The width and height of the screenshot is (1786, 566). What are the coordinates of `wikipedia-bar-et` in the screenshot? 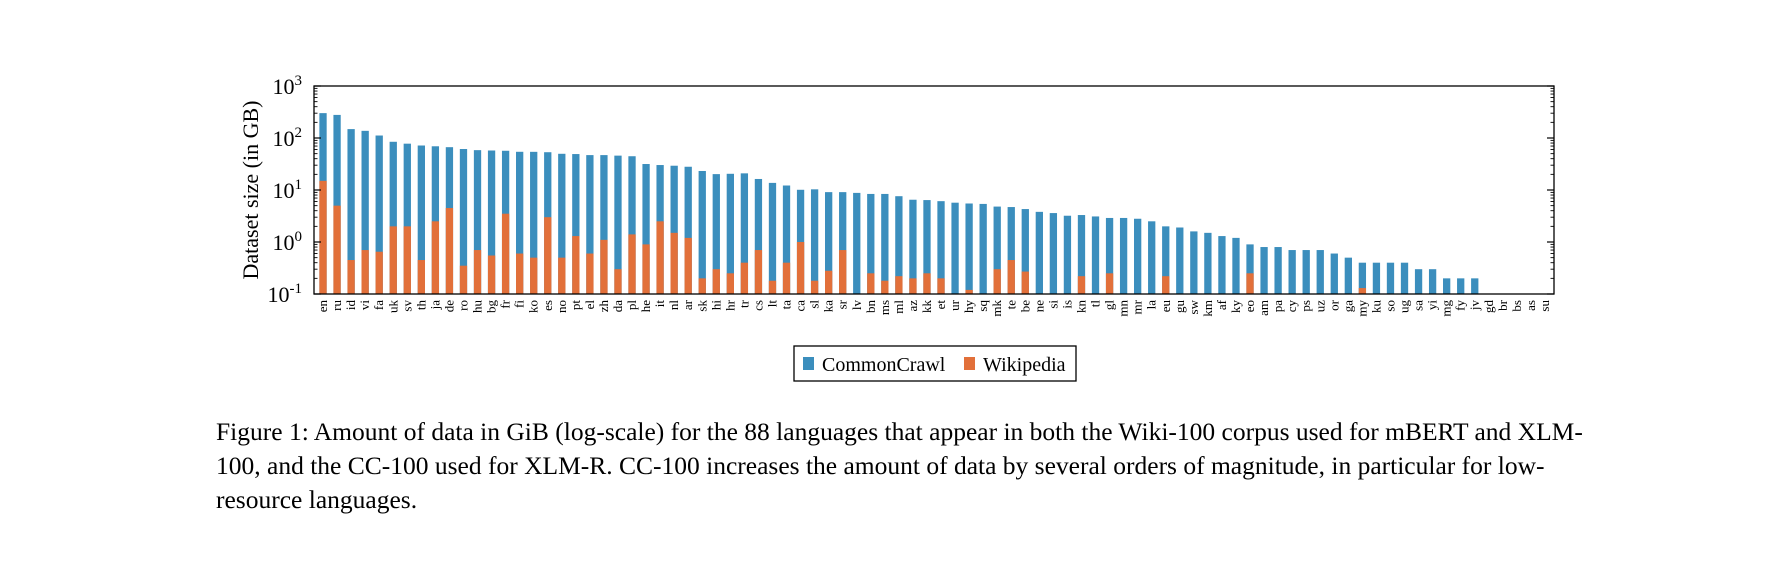 It's located at (941, 286).